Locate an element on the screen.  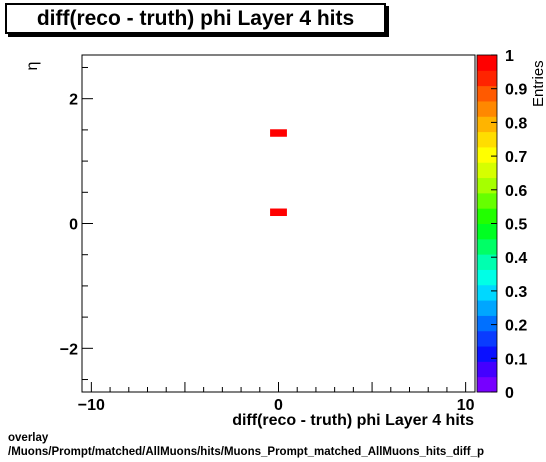
palette-tick-label: 0.8 is located at coordinates (516, 123).